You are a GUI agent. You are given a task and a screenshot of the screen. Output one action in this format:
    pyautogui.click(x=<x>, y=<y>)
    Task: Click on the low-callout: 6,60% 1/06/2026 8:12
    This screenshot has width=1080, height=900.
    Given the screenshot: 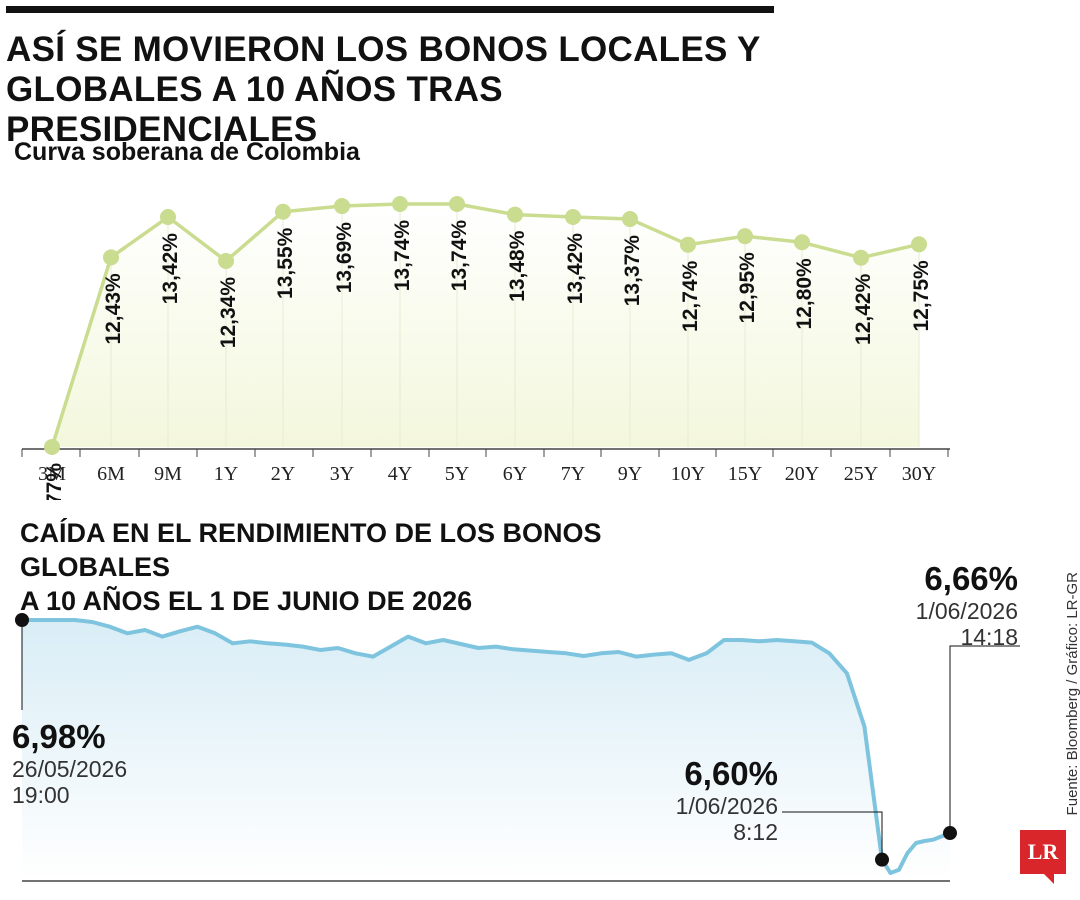 What is the action you would take?
    pyautogui.click(x=709, y=800)
    